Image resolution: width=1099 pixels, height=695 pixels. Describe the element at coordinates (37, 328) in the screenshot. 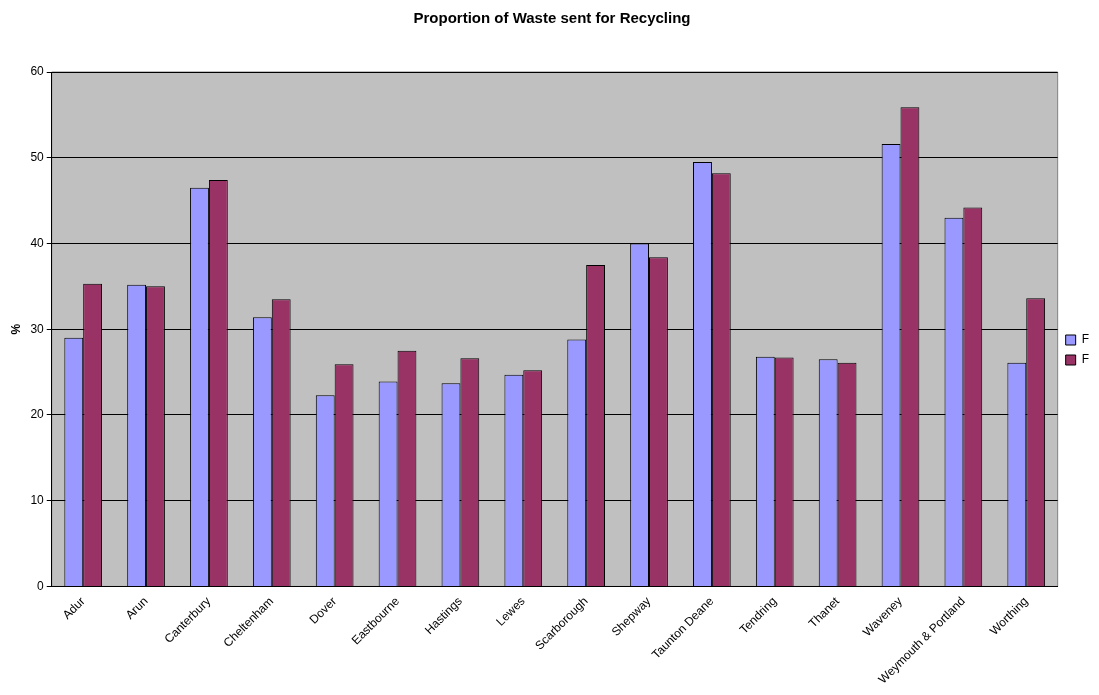

I see `y-tick-label: 30` at that location.